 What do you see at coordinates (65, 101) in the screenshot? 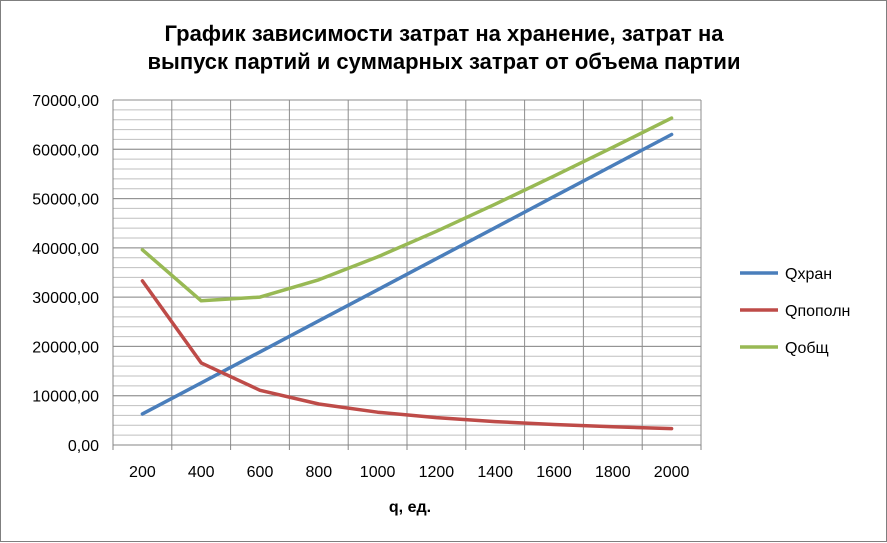
I see `y-tick-label: 70000,00` at bounding box center [65, 101].